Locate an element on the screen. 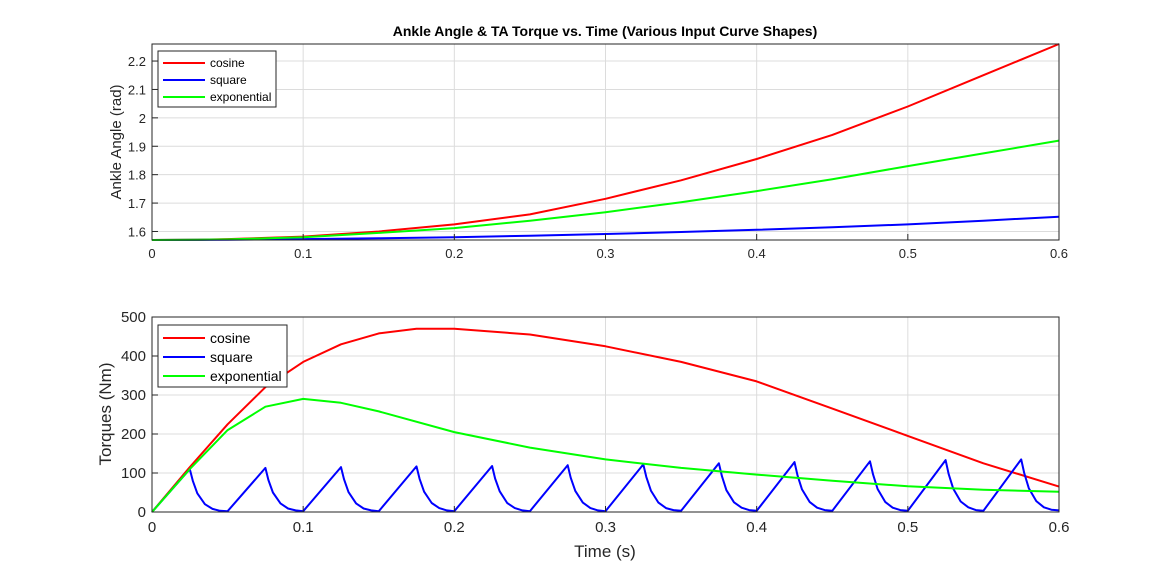 The height and width of the screenshot is (575, 1170). ankle-angle-series-exponential is located at coordinates (605, 190).